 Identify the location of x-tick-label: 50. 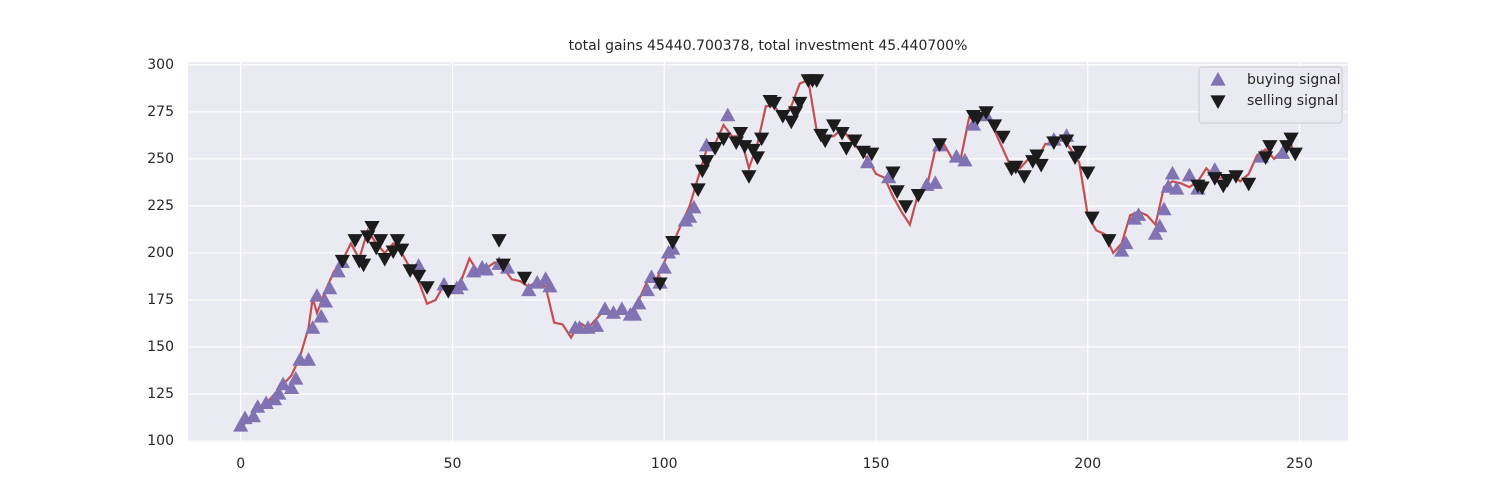
(453, 464).